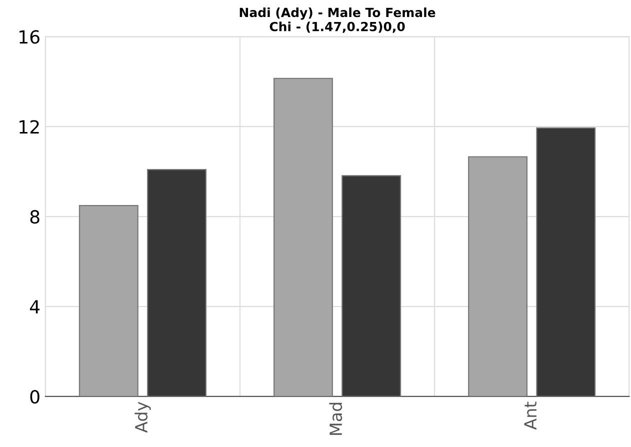 The height and width of the screenshot is (447, 631). What do you see at coordinates (29, 127) in the screenshot?
I see `y-tick-label: 12` at bounding box center [29, 127].